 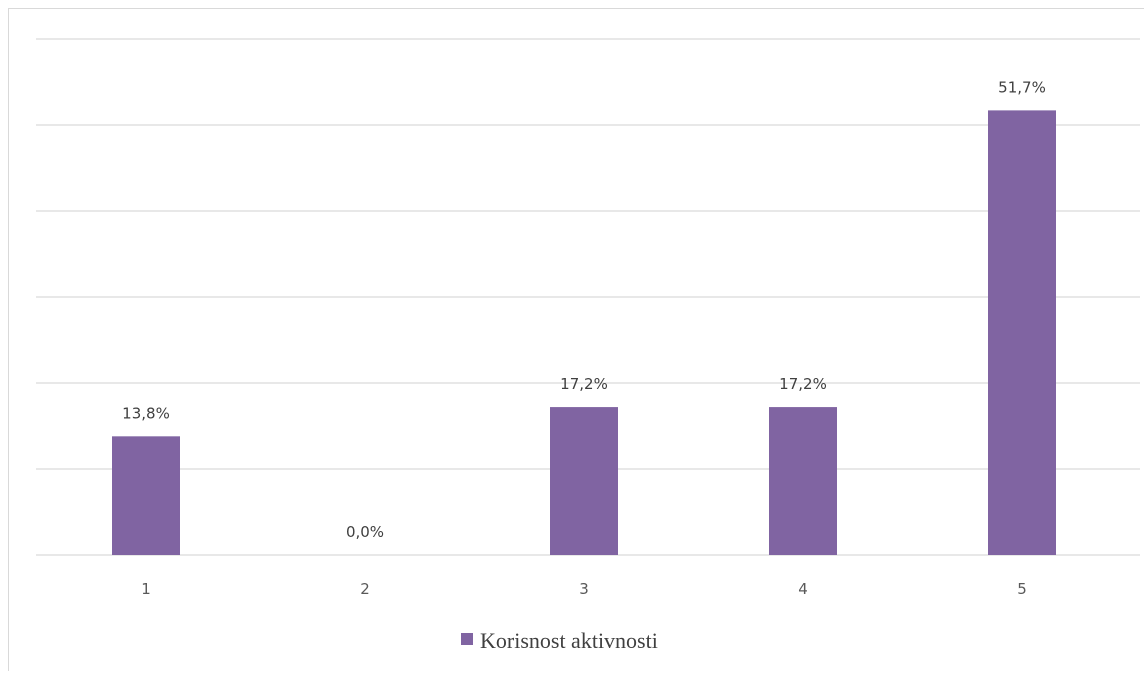 What do you see at coordinates (365, 532) in the screenshot?
I see `data-label-2: 0,0%` at bounding box center [365, 532].